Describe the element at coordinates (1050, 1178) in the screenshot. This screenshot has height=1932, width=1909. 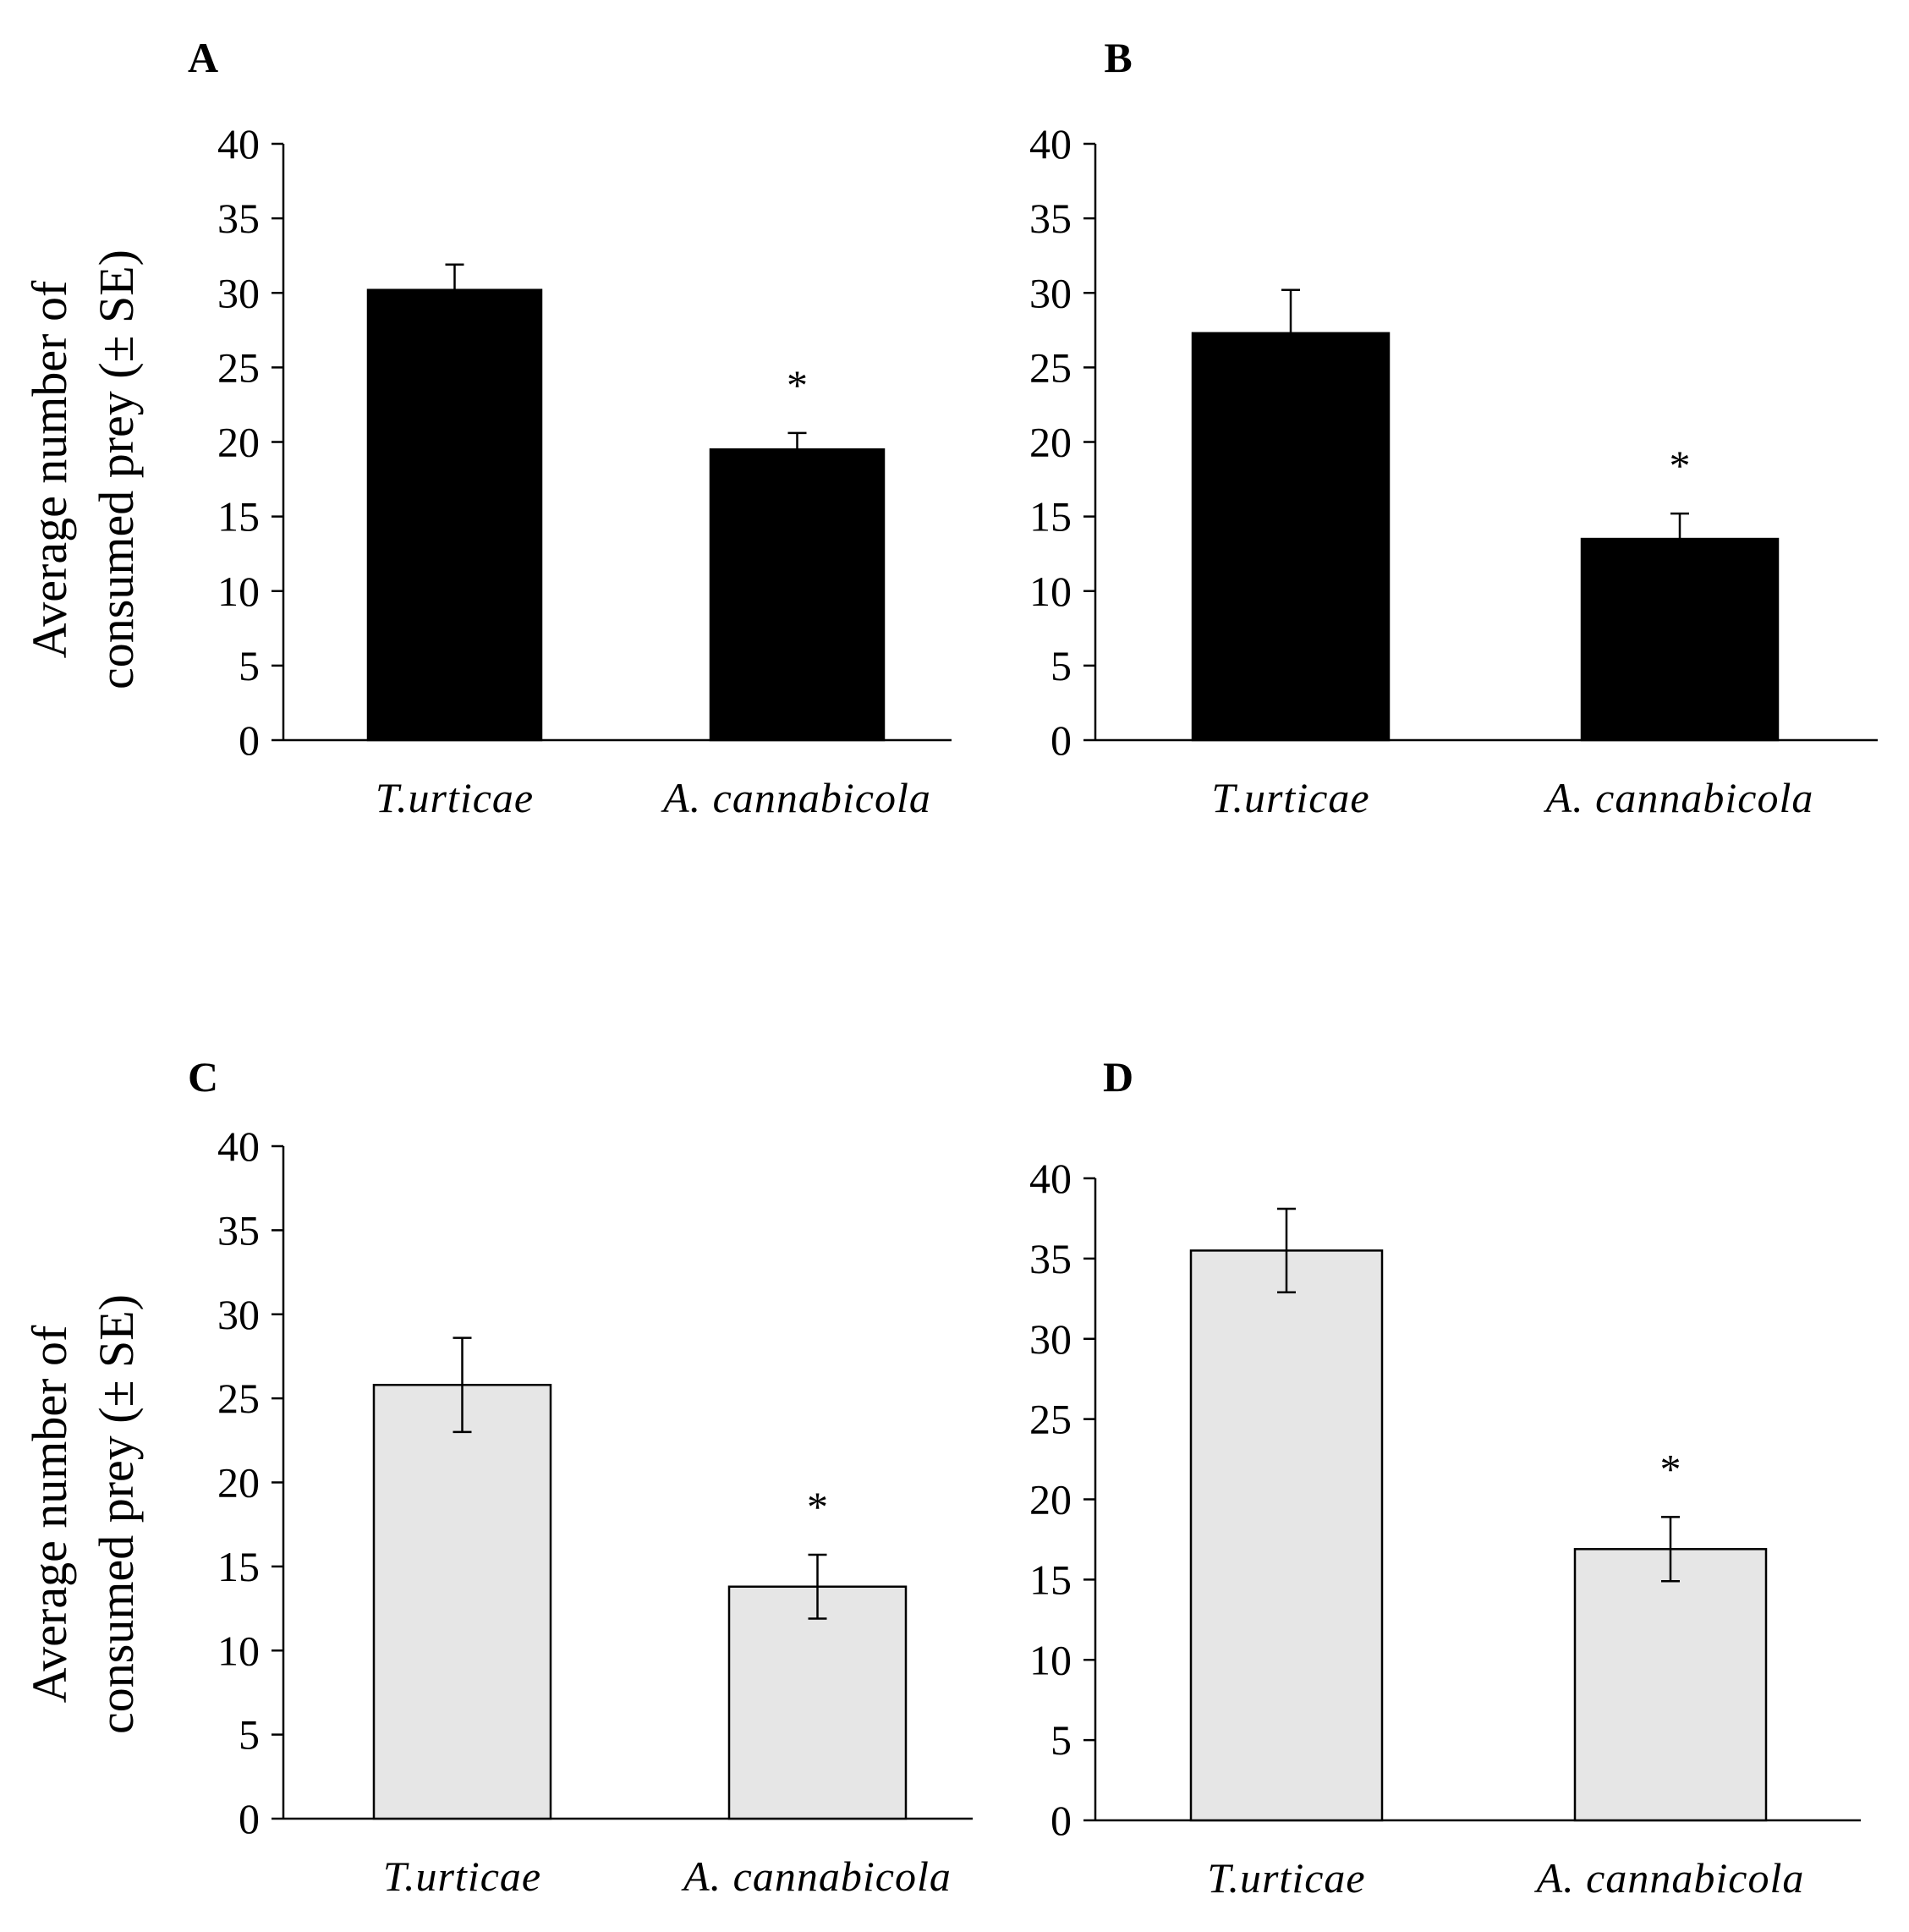
I see `y-tick-label-d: 40` at that location.